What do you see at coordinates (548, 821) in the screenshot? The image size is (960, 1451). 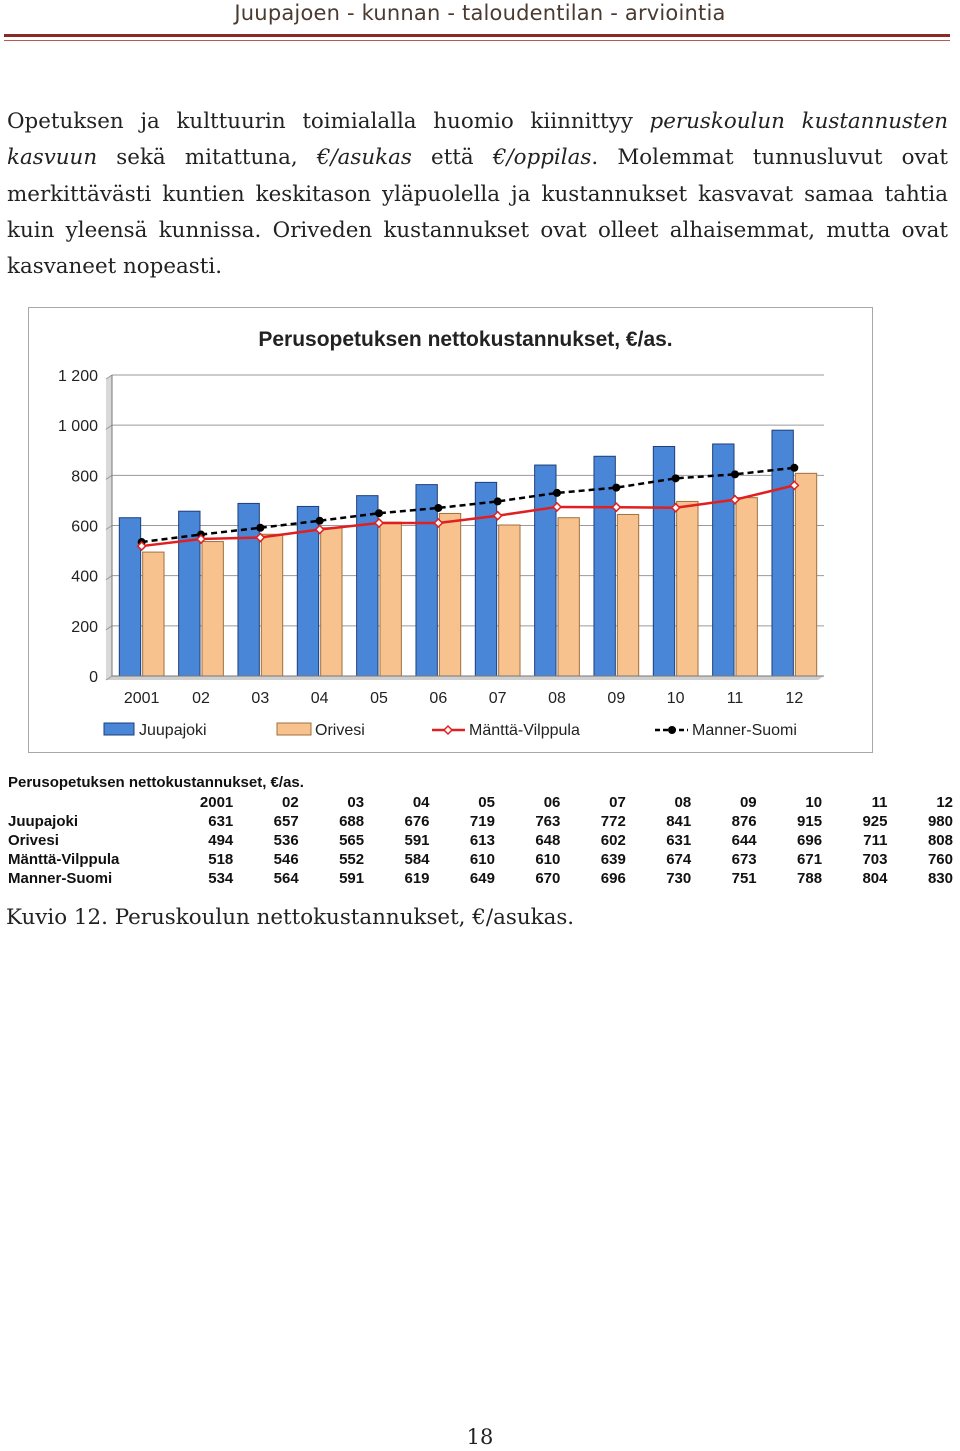 I see `table-cell: 763` at bounding box center [548, 821].